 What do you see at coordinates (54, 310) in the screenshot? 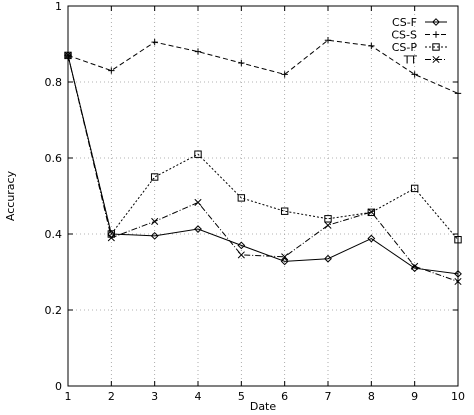
I see `y-tick-label: 0.2` at bounding box center [54, 310].